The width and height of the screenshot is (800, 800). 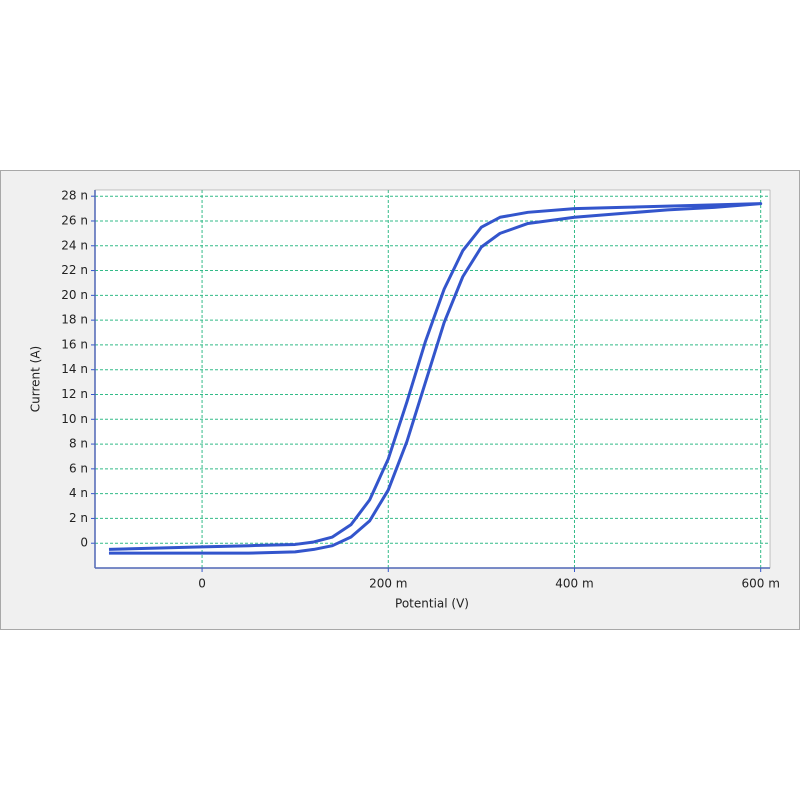 I want to click on y-tick-label: 28 n, so click(x=74, y=196).